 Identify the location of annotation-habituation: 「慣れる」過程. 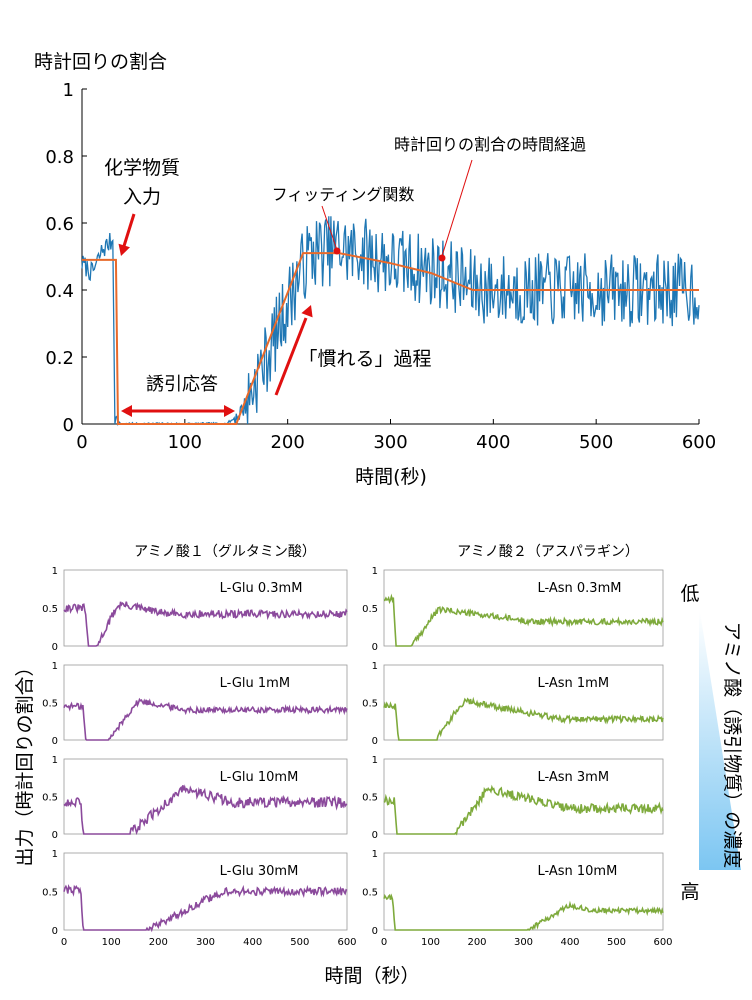
(364, 359).